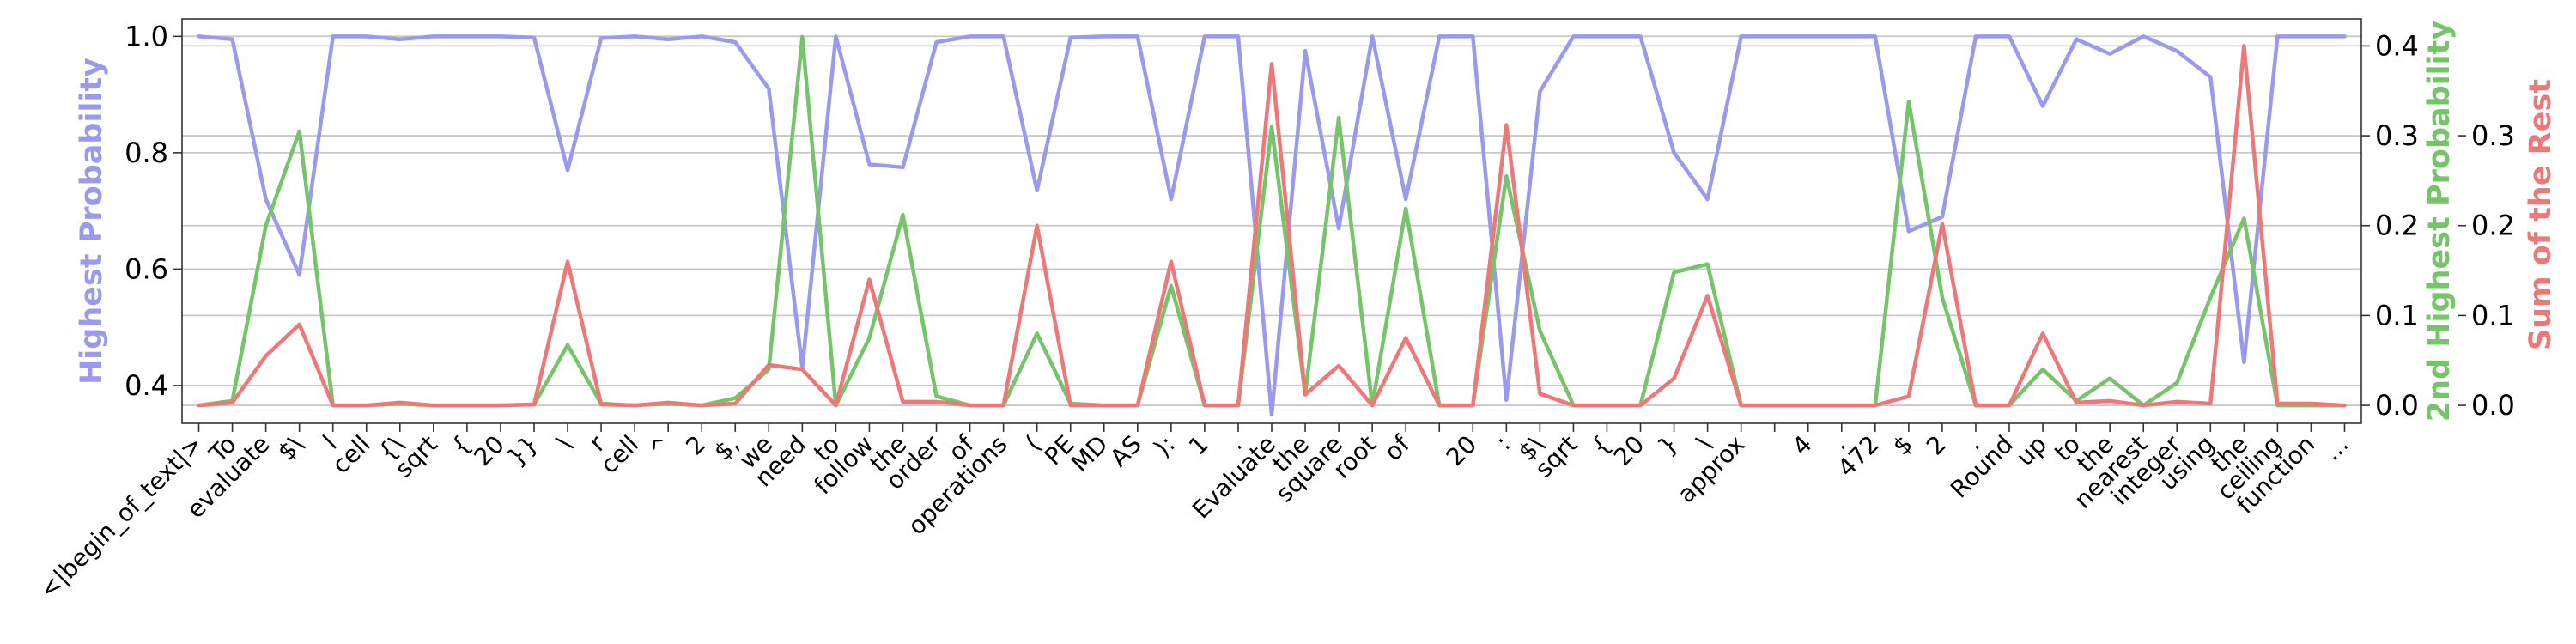 The image size is (2576, 644). What do you see at coordinates (2493, 406) in the screenshot?
I see `right2-tick-label-0: 0.0` at bounding box center [2493, 406].